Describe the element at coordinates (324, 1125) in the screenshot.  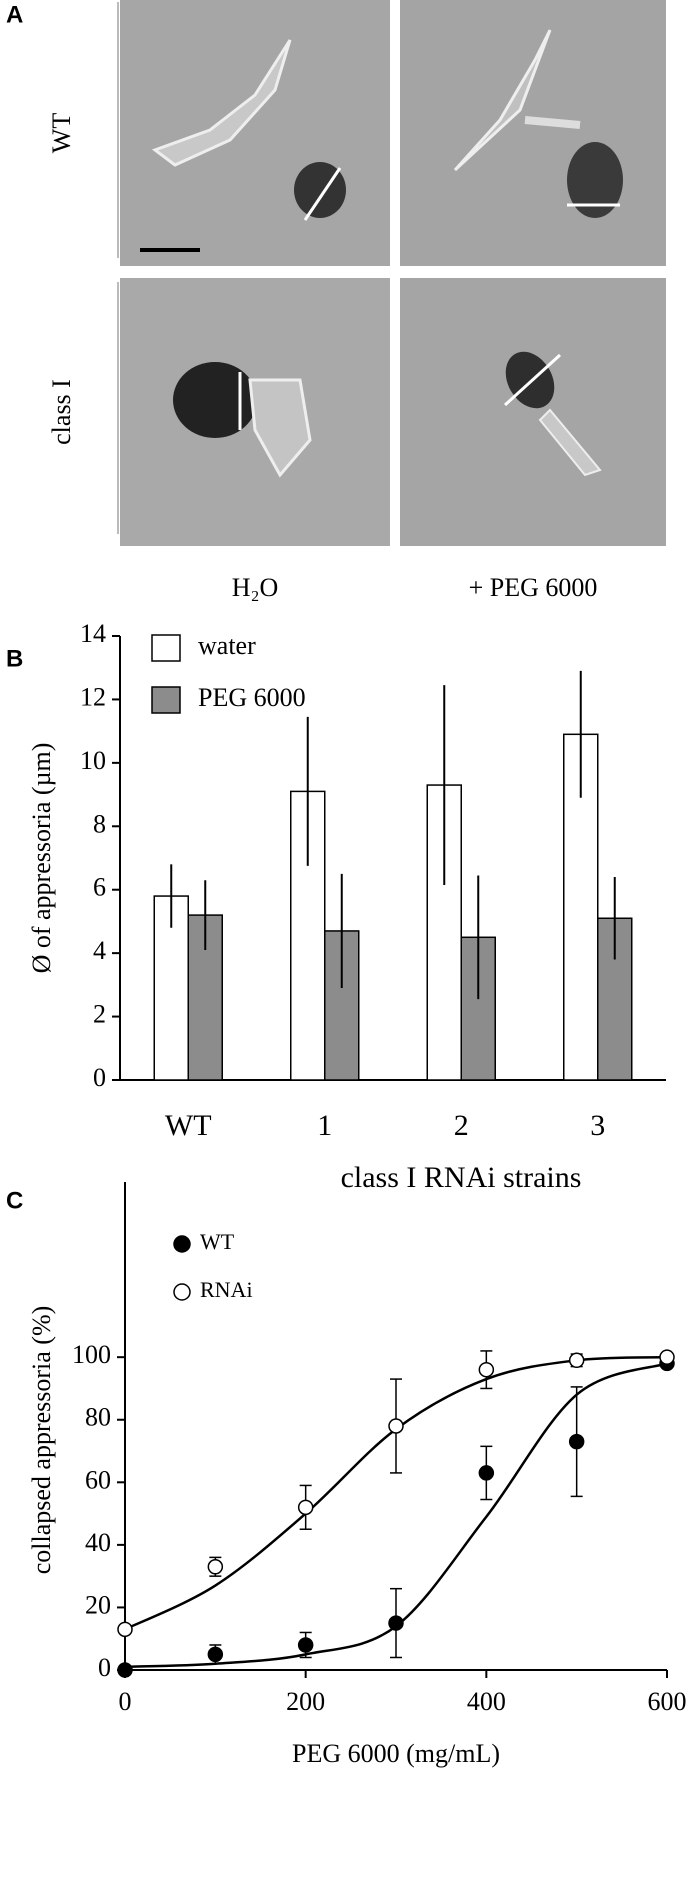
I see `x-tick-label: 1` at that location.